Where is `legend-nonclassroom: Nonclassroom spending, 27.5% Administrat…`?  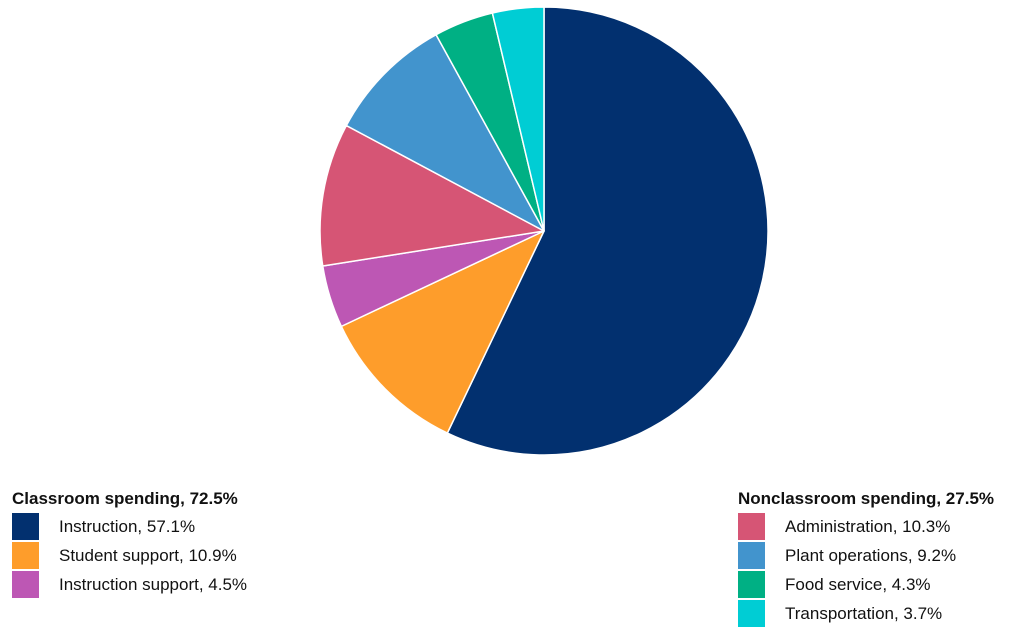 legend-nonclassroom: Nonclassroom spending, 27.5% Administrat… is located at coordinates (881, 557).